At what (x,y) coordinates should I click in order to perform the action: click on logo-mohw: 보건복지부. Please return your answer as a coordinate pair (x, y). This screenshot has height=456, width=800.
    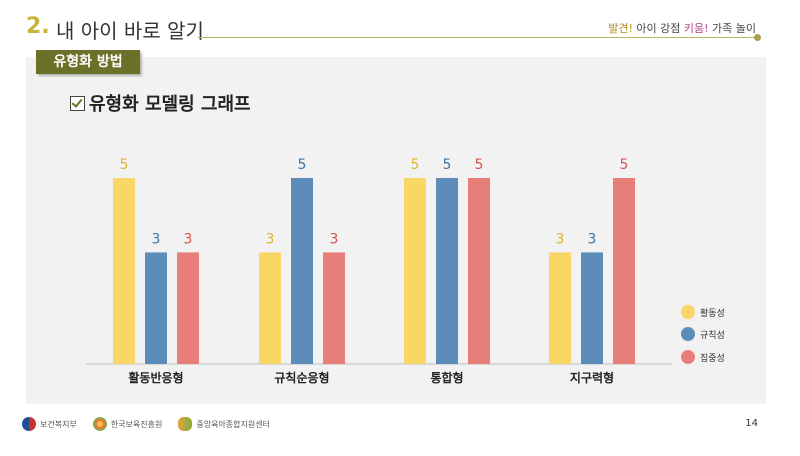
    Looking at the image, I should click on (49, 424).